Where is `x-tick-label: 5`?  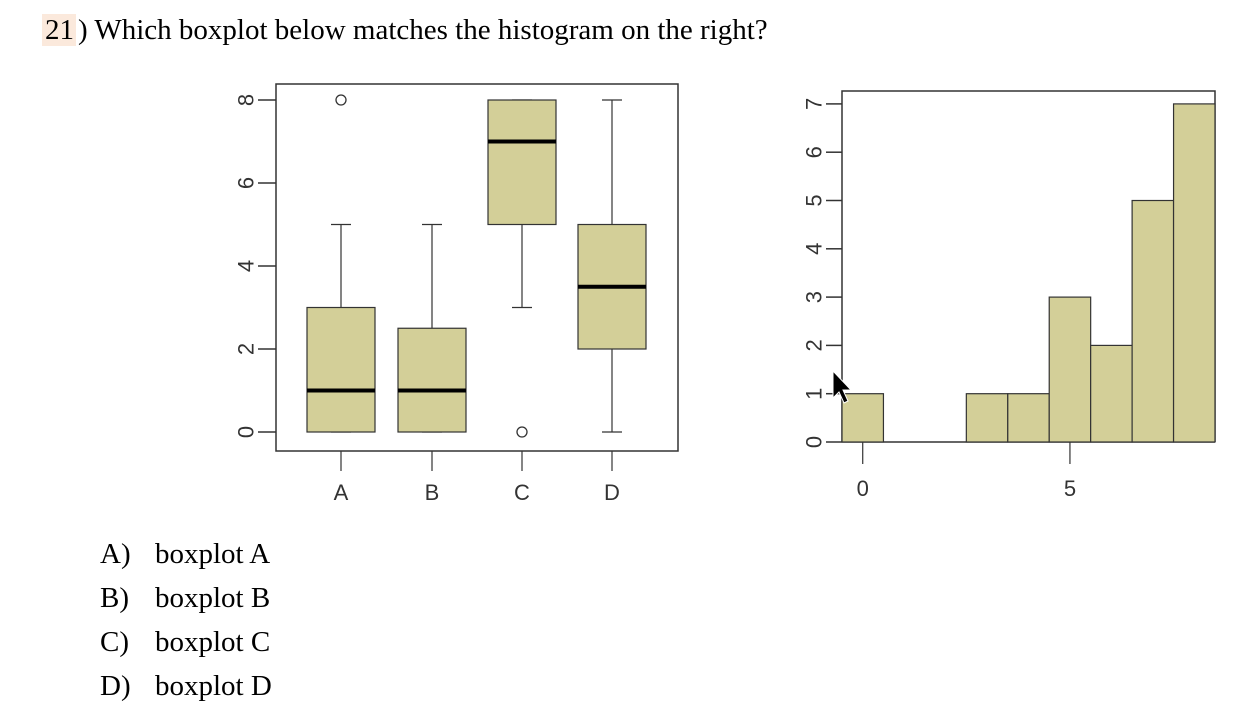 x-tick-label: 5 is located at coordinates (1070, 488).